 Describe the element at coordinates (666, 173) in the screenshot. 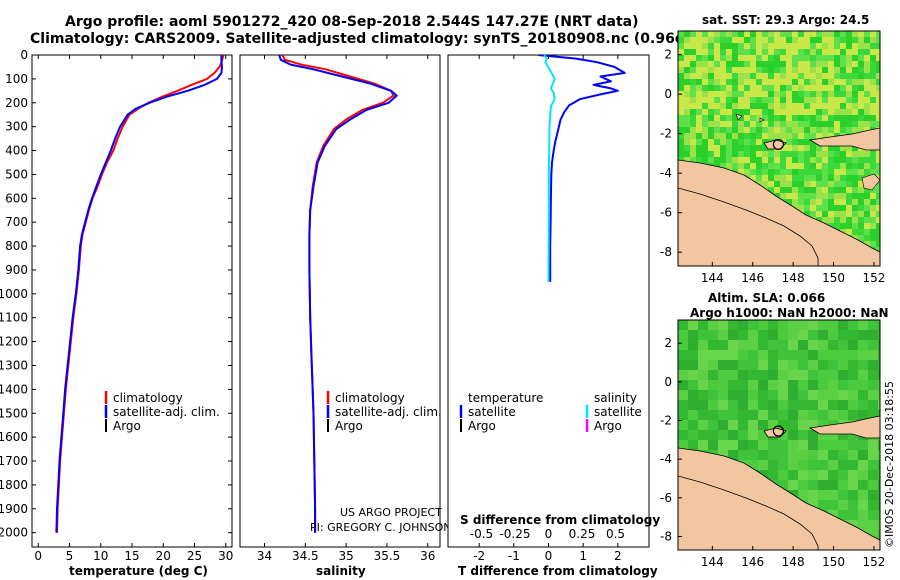

I see `lat-tick-label: -4` at that location.